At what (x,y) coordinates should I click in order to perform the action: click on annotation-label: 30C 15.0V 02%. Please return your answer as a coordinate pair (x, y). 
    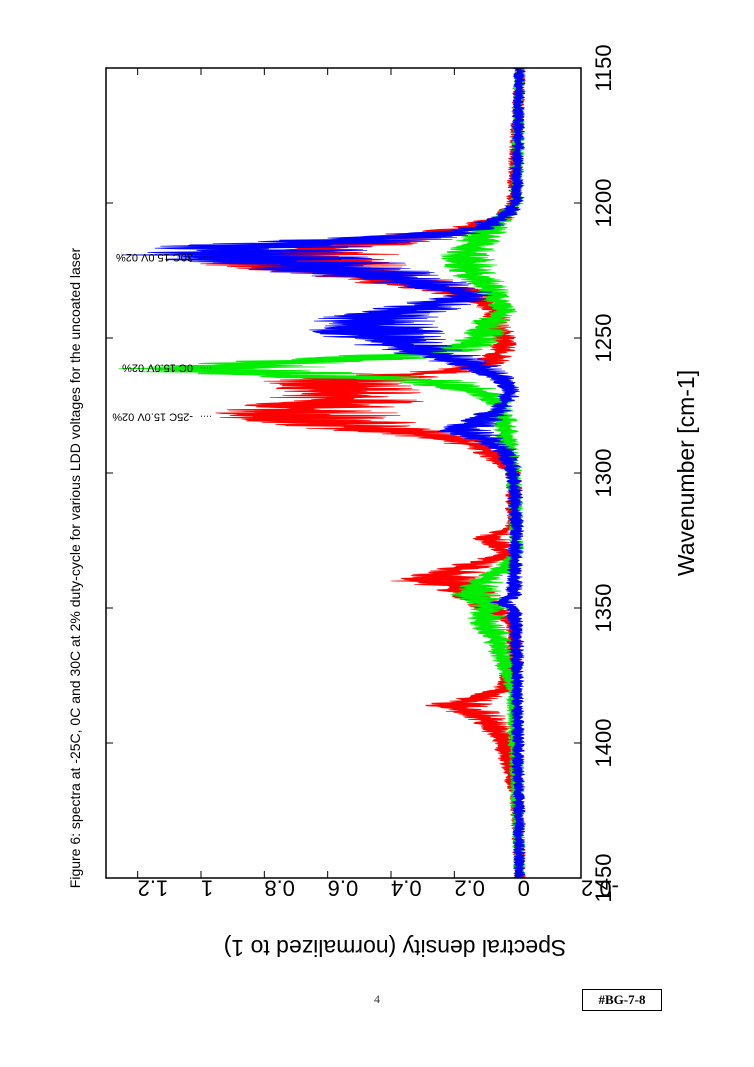
    Looking at the image, I should click on (154, 257).